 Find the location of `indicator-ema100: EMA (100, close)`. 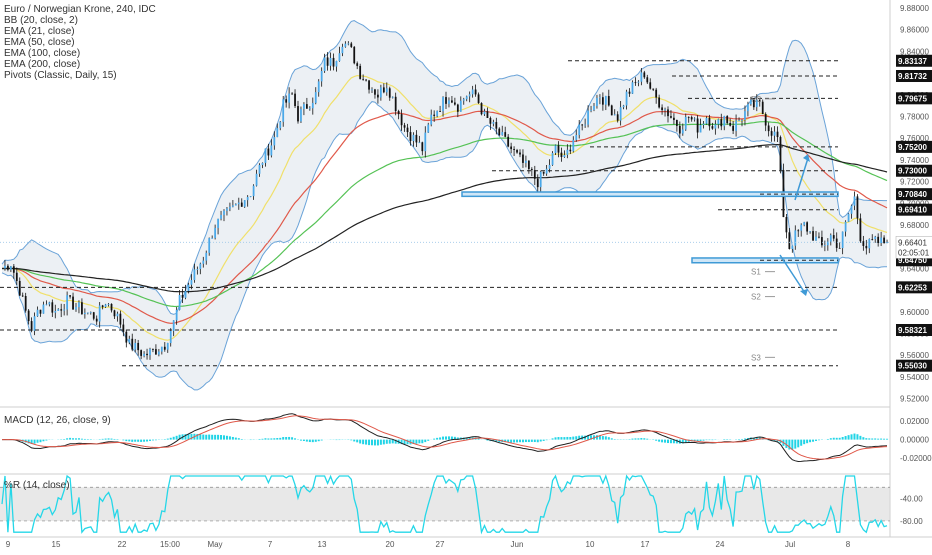

indicator-ema100: EMA (100, close) is located at coordinates (80, 53).